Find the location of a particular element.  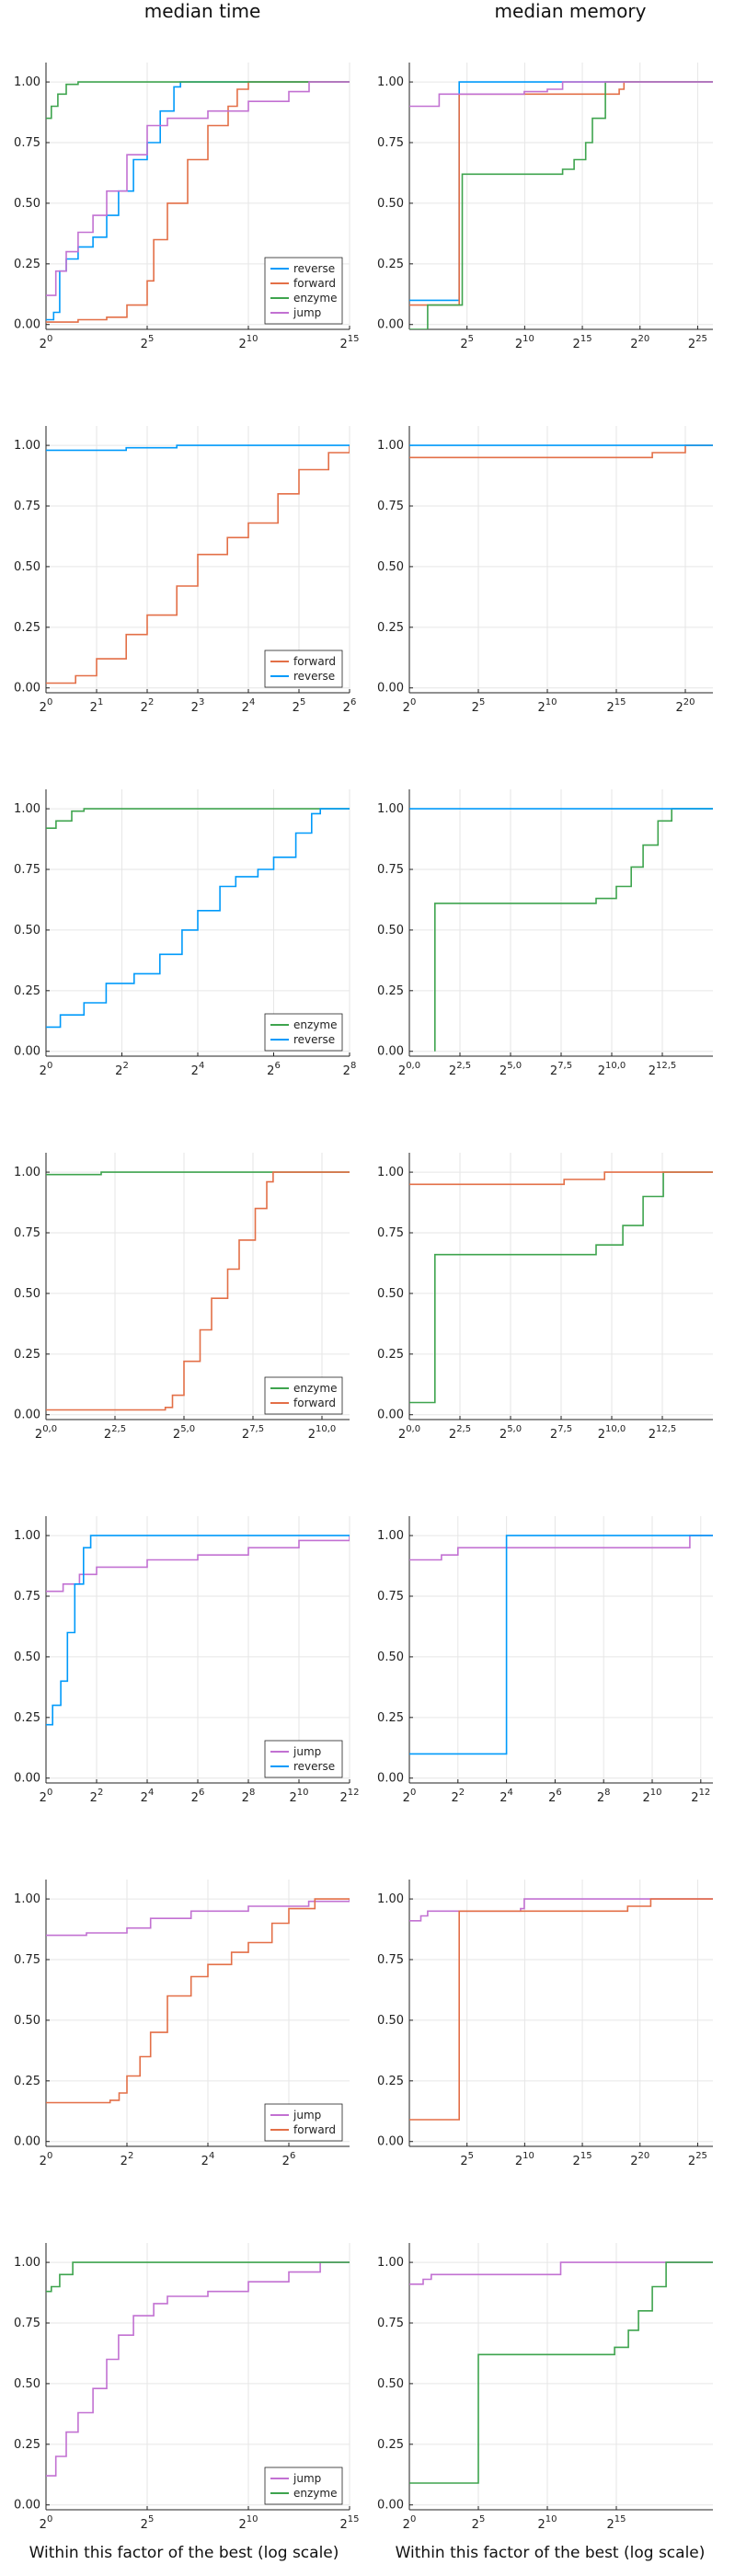

legend: enzyme forward is located at coordinates (303, 1395).